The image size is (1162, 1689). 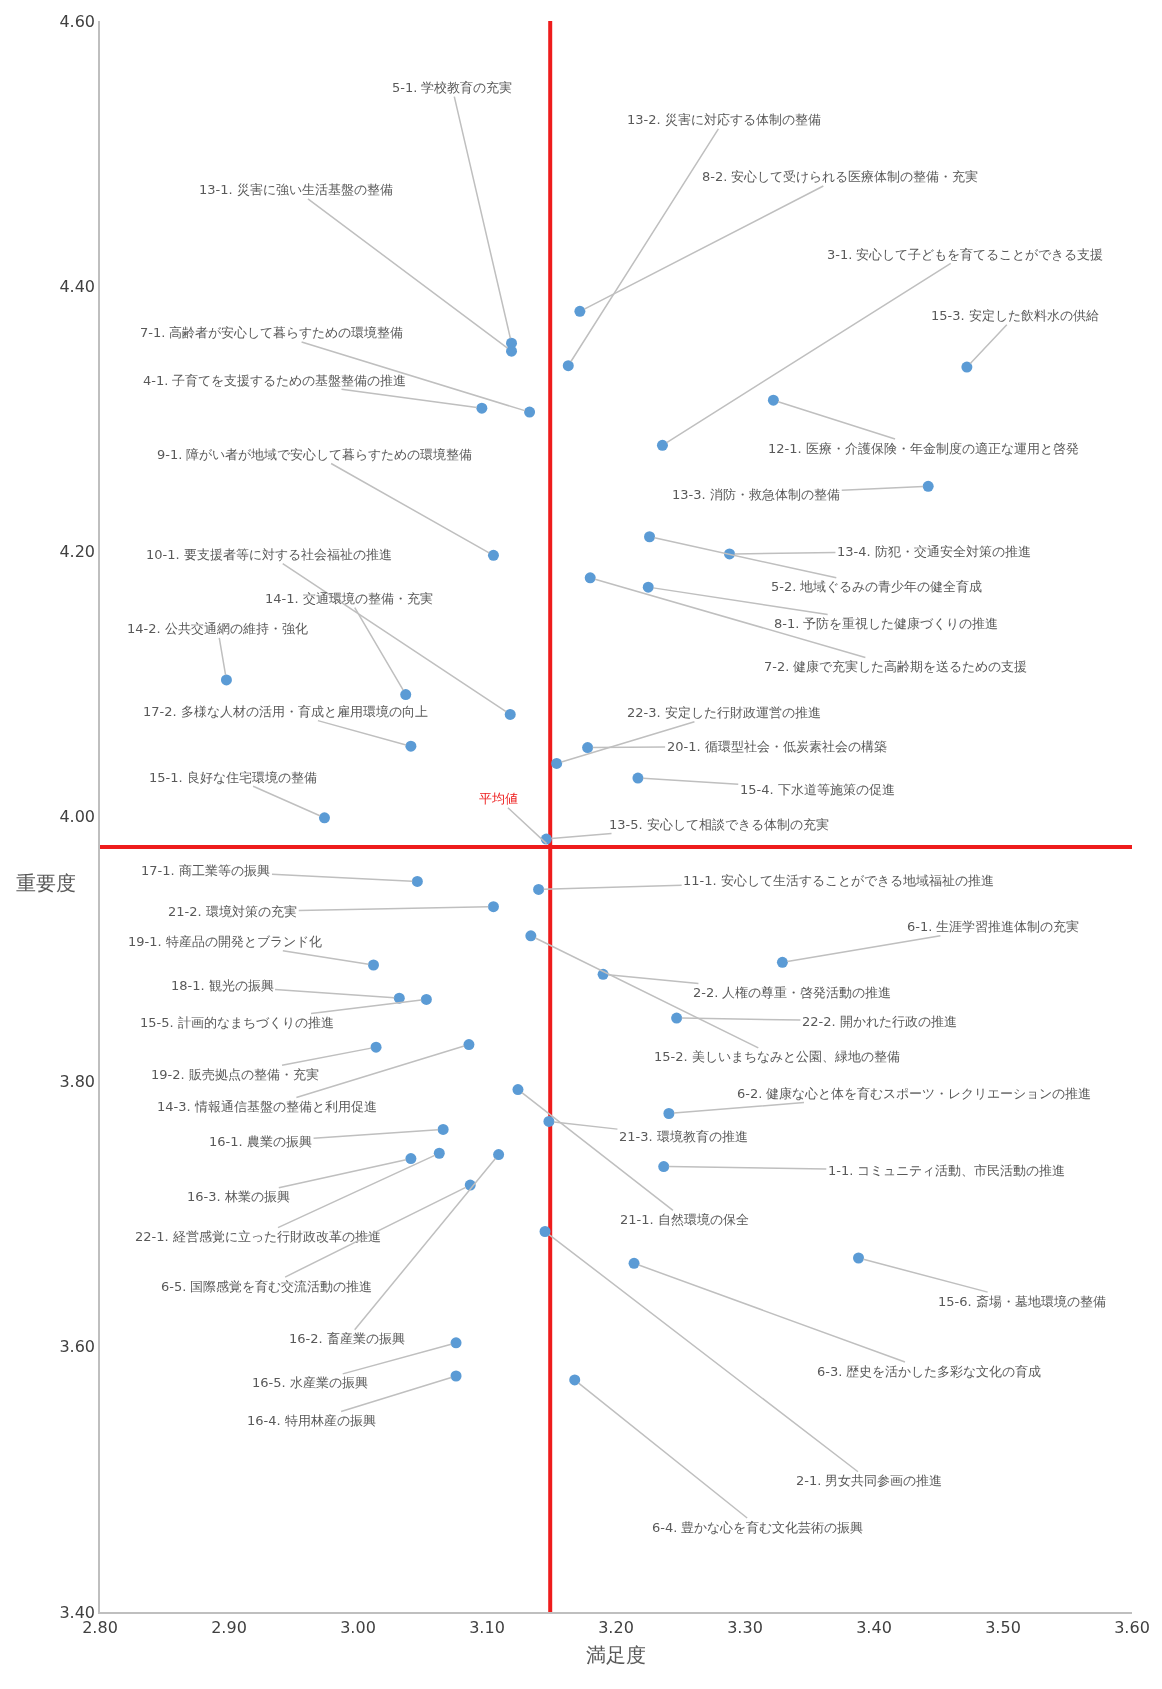 I want to click on annotation: 7-2. 健康で充実した高齢期を送るための支援, so click(x=896, y=666).